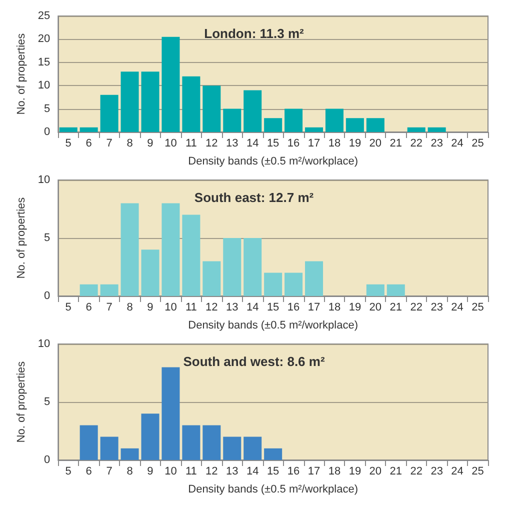  I want to click on x-tick-label: 25, so click(478, 308).